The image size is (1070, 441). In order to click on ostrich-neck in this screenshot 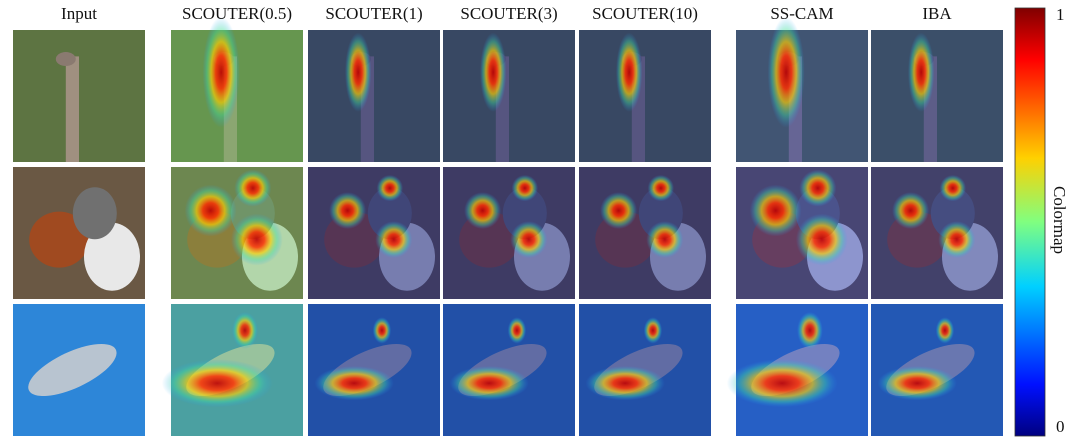, I will do `click(72, 109)`.